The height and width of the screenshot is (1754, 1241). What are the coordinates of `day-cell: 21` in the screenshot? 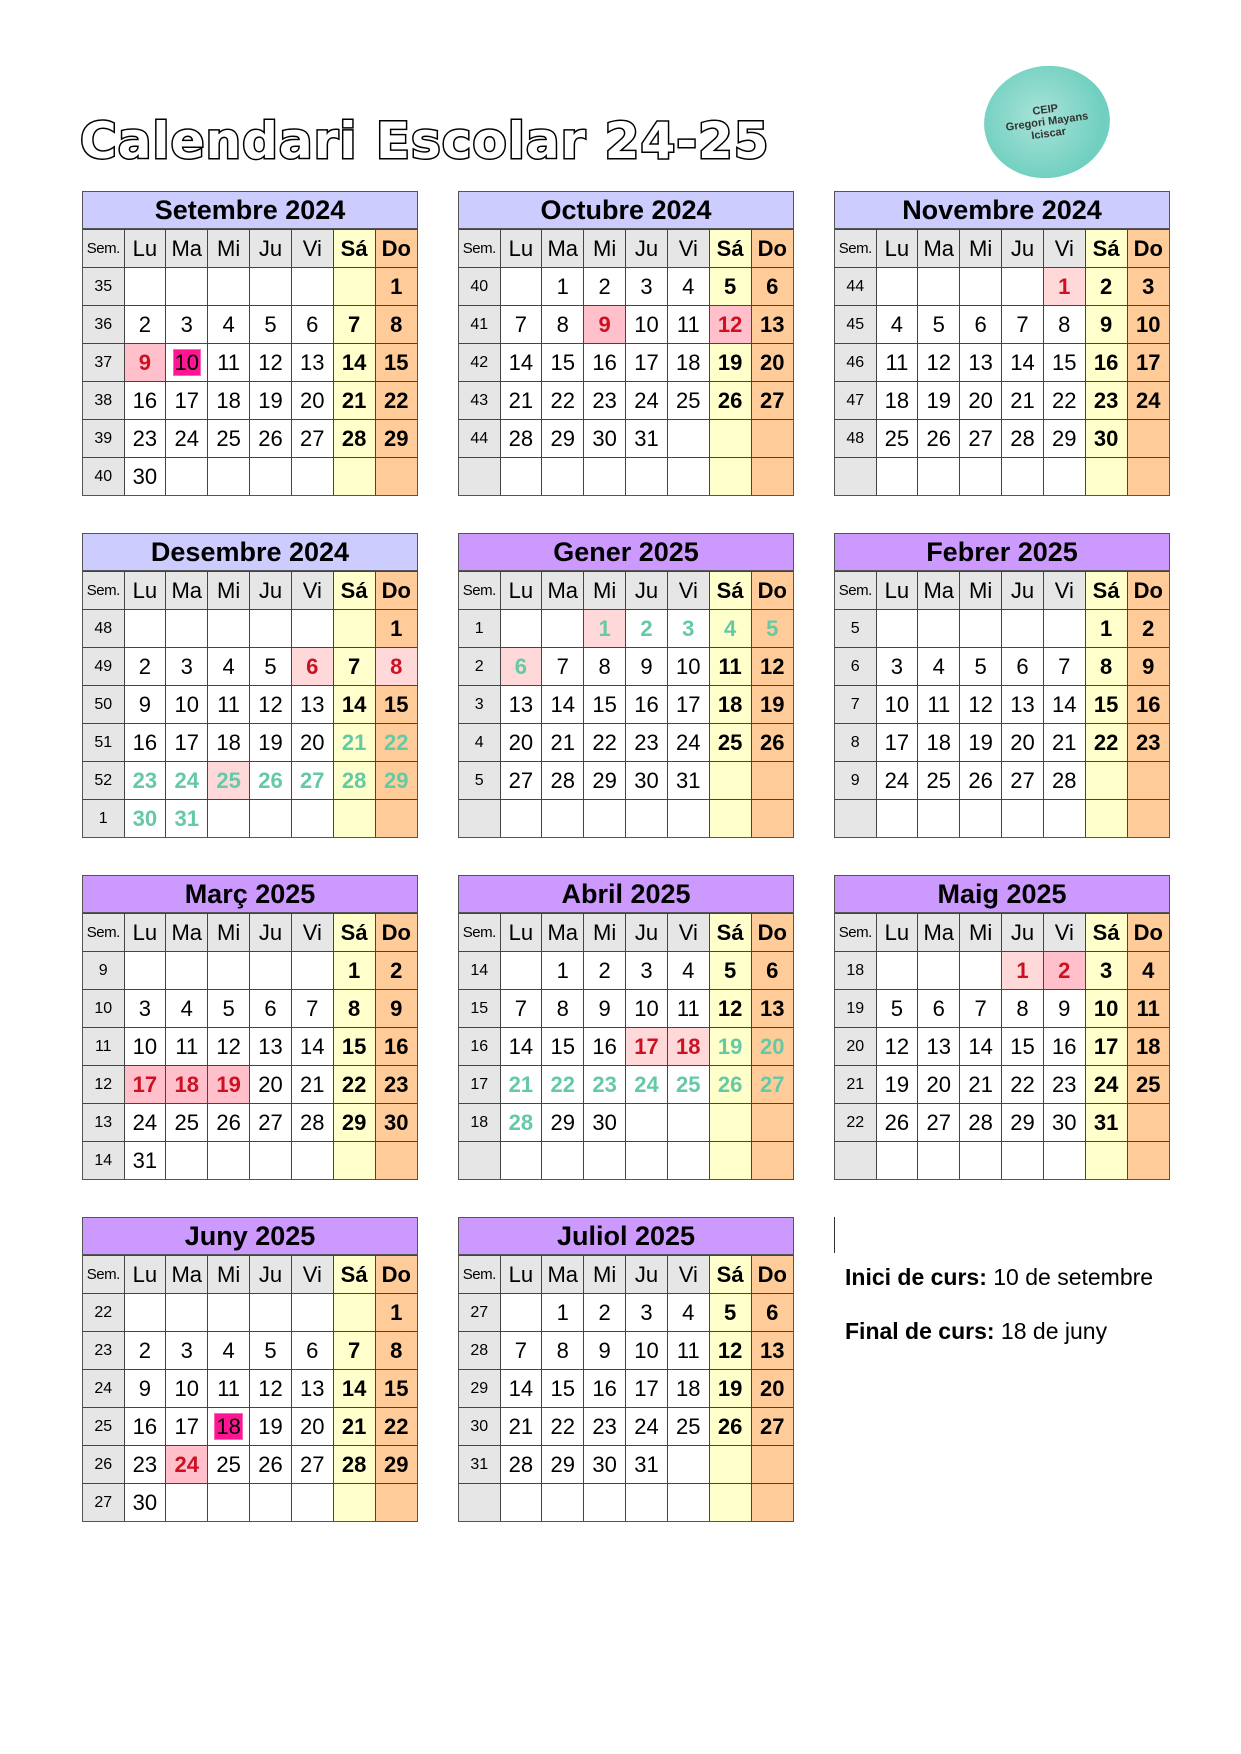 It's located at (981, 1084).